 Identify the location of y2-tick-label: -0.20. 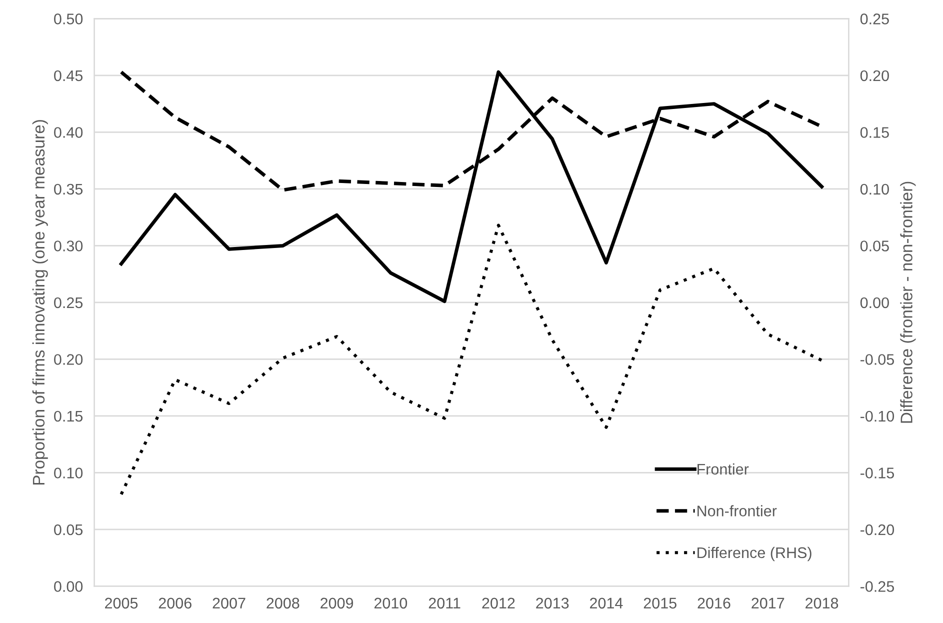
(877, 530).